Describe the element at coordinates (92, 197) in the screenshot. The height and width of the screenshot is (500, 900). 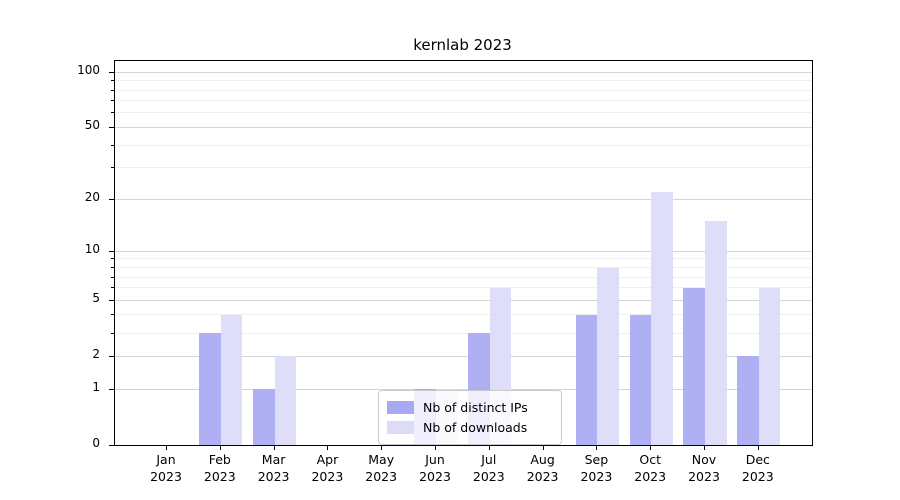
I see `y-axis-tick-label: 20` at that location.